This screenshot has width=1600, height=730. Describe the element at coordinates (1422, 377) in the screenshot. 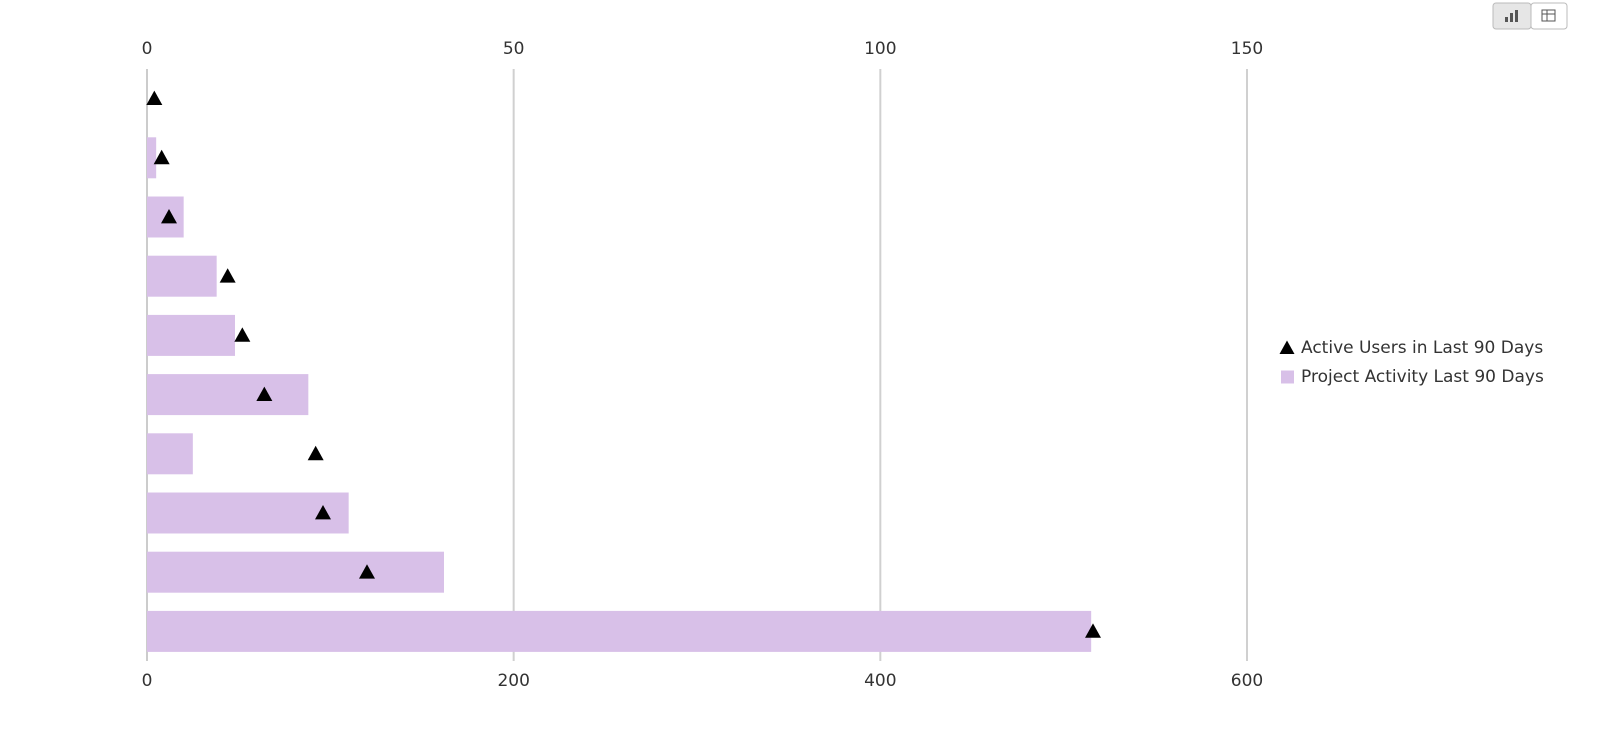

I see `legend-label: Project Activity Last 90 Days` at that location.